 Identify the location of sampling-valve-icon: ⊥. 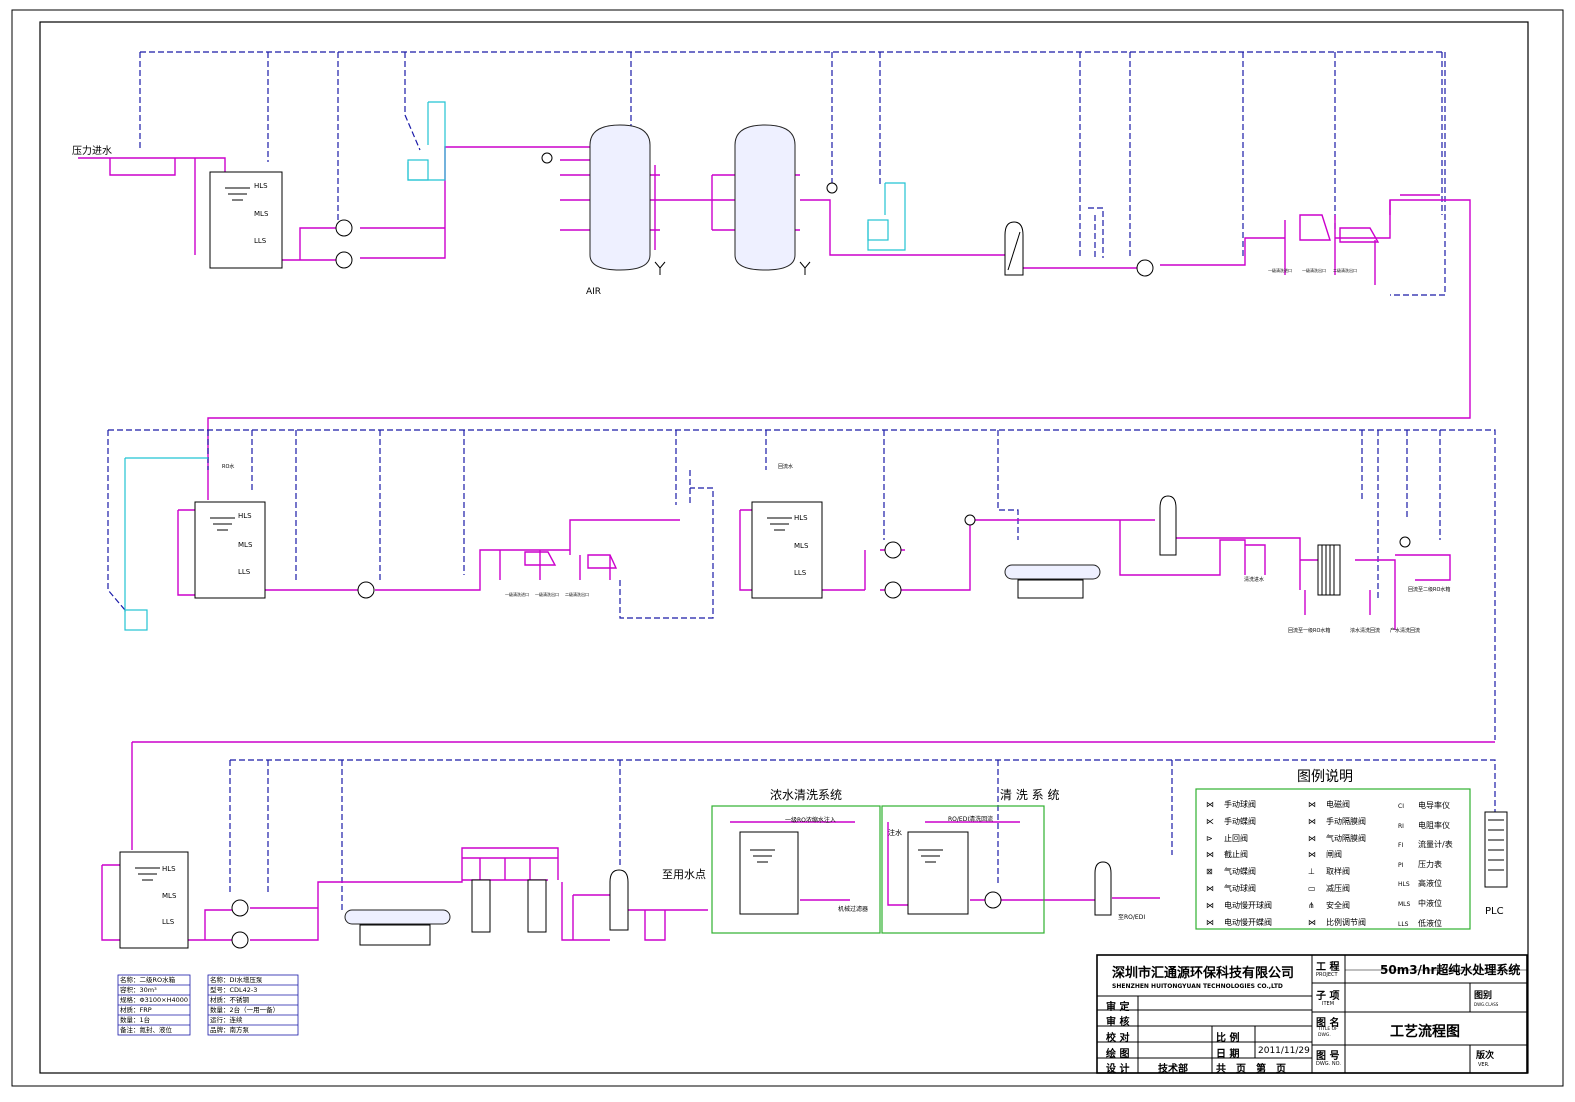
(1311, 872).